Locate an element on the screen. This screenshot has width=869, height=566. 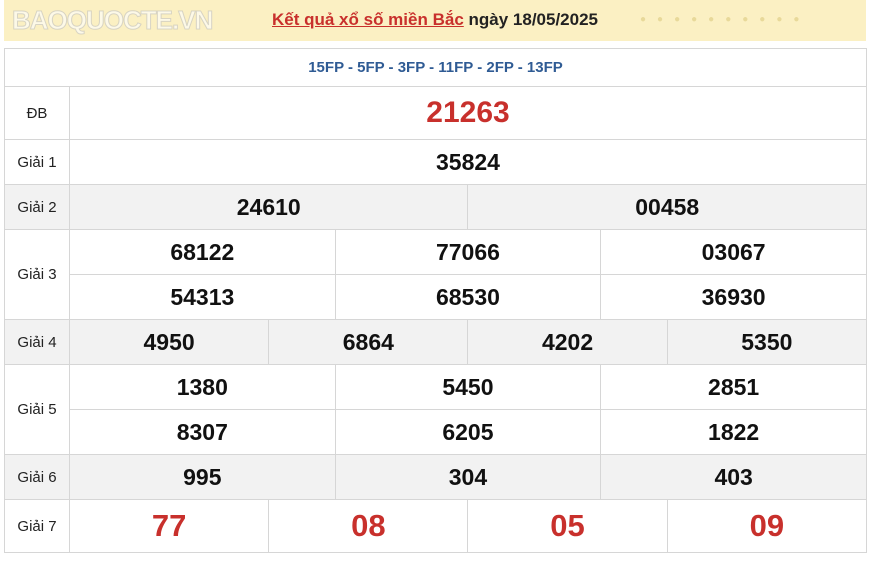
prize-number: 09 is located at coordinates (767, 526).